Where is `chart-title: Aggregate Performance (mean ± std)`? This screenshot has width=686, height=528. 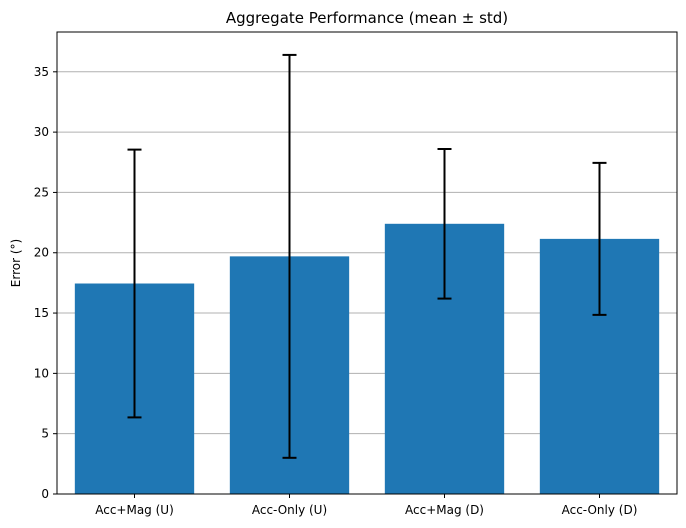 chart-title: Aggregate Performance (mean ± std) is located at coordinates (367, 18).